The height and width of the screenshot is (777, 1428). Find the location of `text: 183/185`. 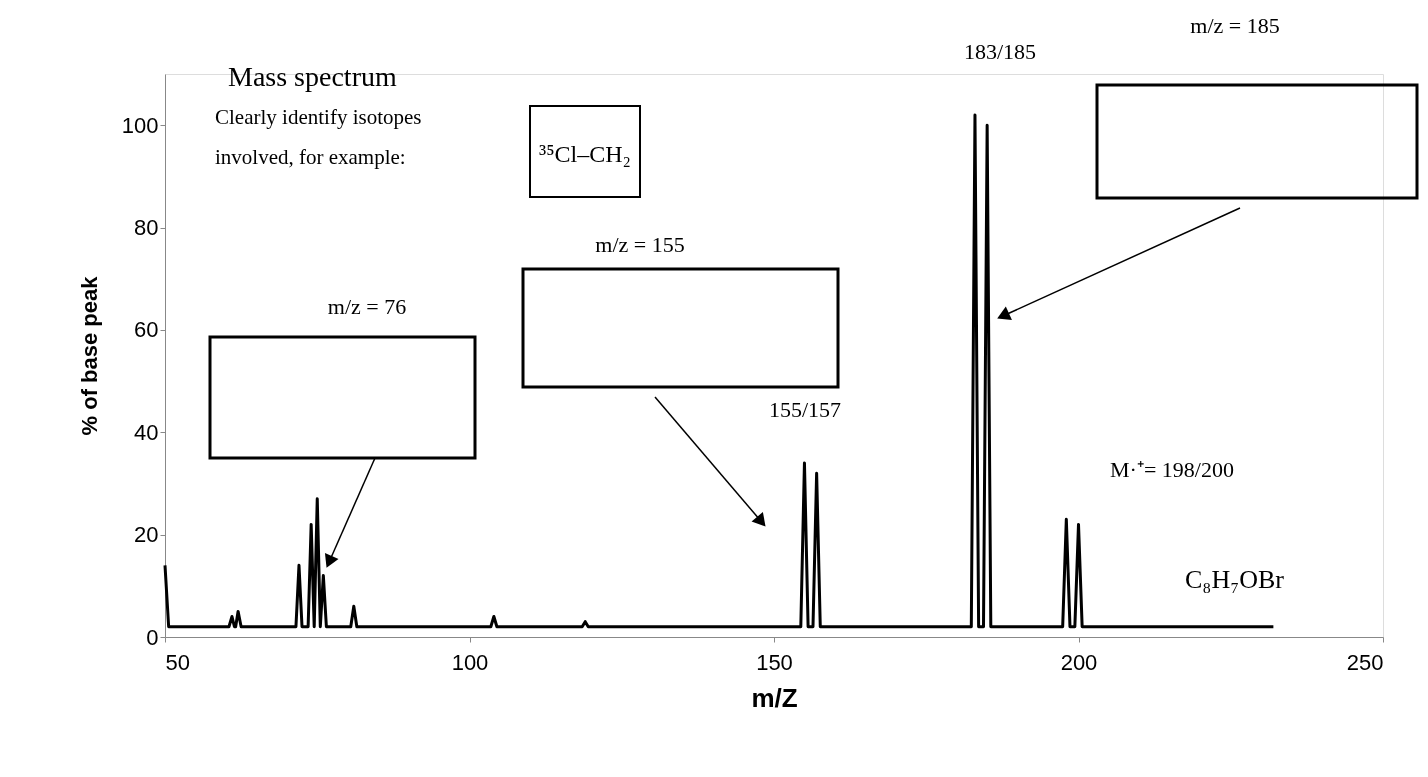

text: 183/185 is located at coordinates (1000, 51).